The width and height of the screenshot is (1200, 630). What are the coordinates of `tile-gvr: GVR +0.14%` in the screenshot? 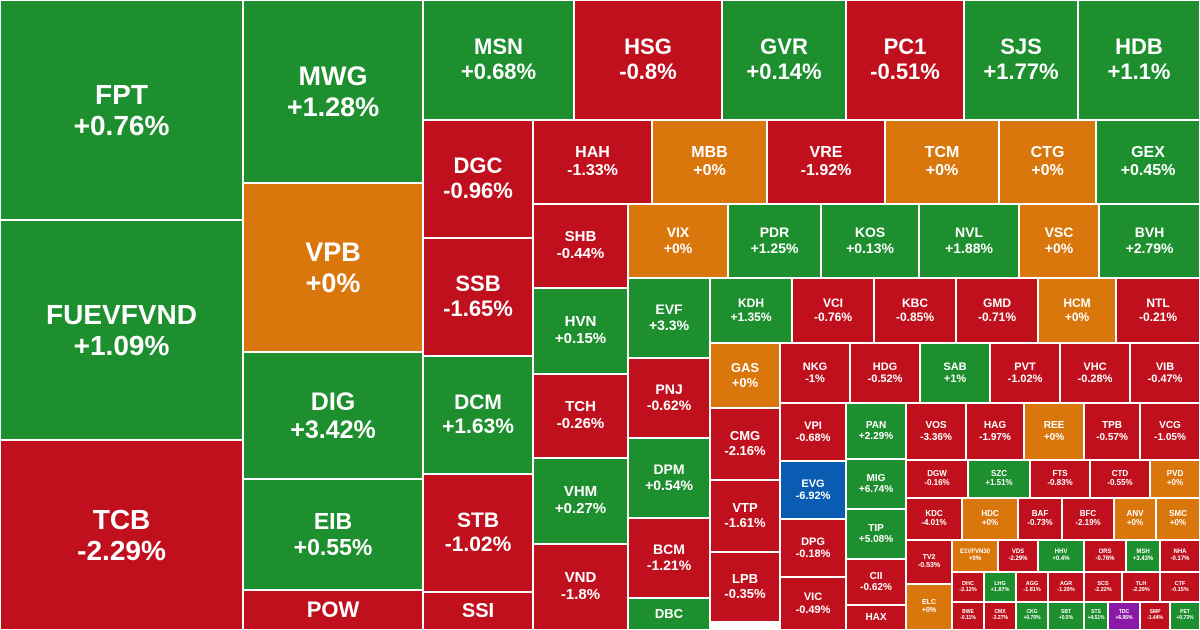 It's located at (784, 60).